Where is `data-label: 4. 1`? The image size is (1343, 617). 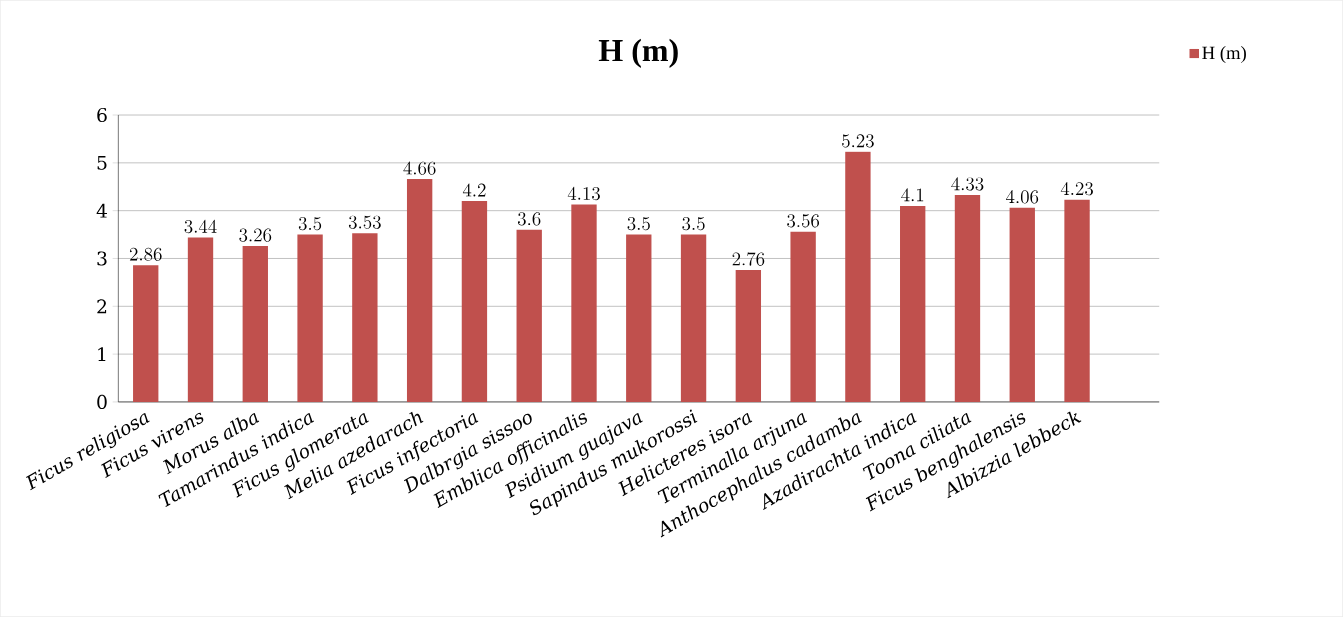
data-label: 4. 1 is located at coordinates (912, 195).